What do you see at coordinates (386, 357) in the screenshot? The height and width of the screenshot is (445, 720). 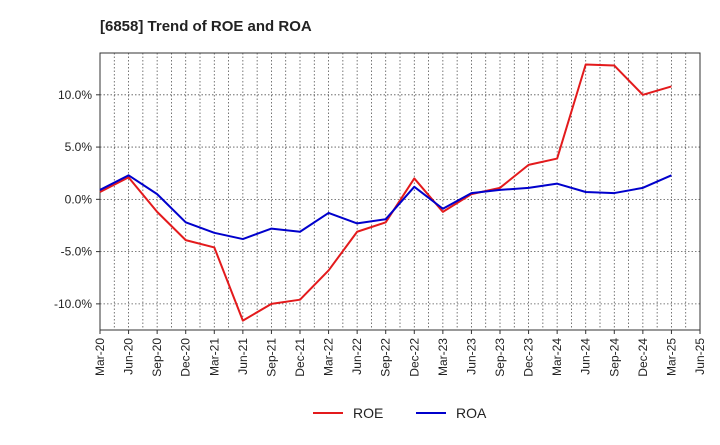 I see `x-tick-label: Sep-22` at bounding box center [386, 357].